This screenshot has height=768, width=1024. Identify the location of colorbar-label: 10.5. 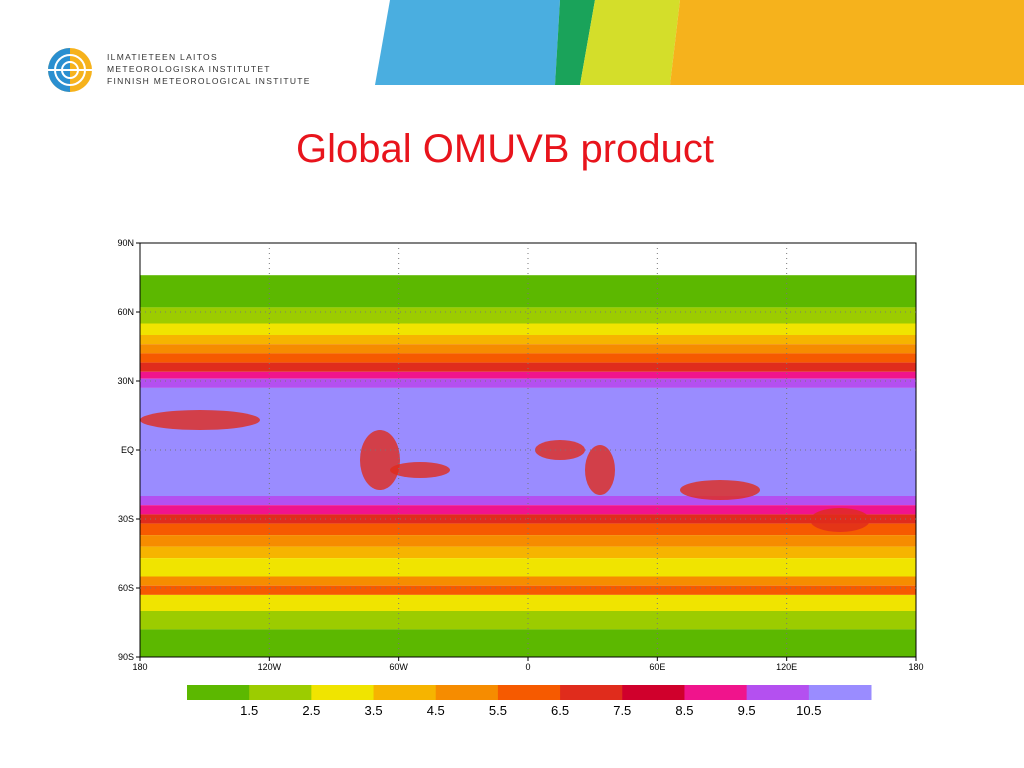
(808, 710).